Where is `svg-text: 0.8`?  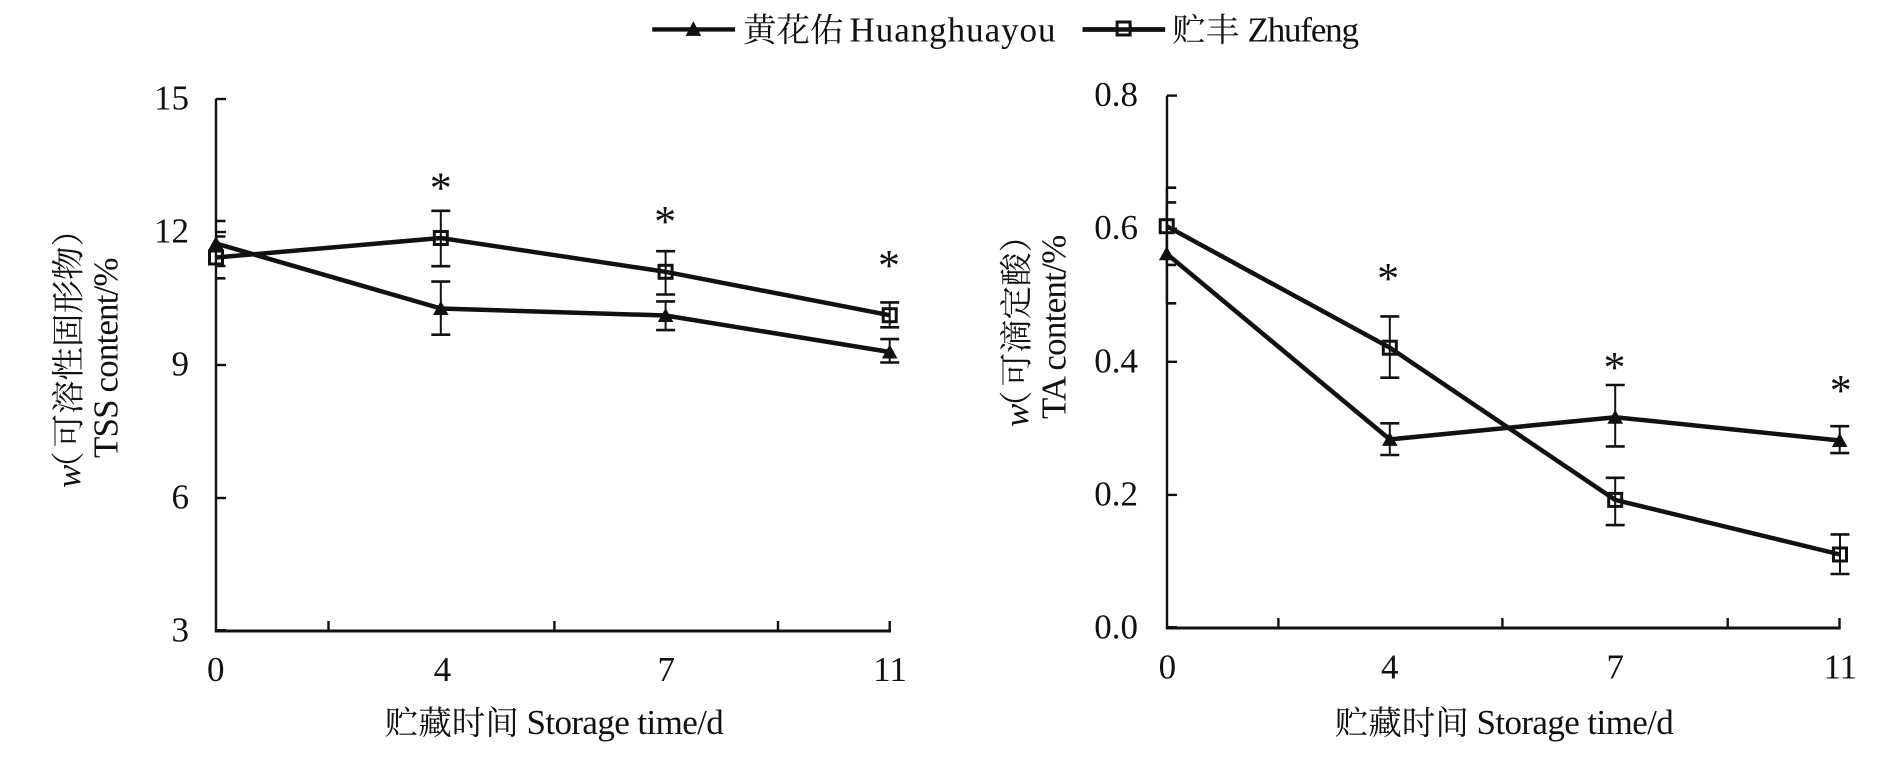 svg-text: 0.8 is located at coordinates (1116, 94).